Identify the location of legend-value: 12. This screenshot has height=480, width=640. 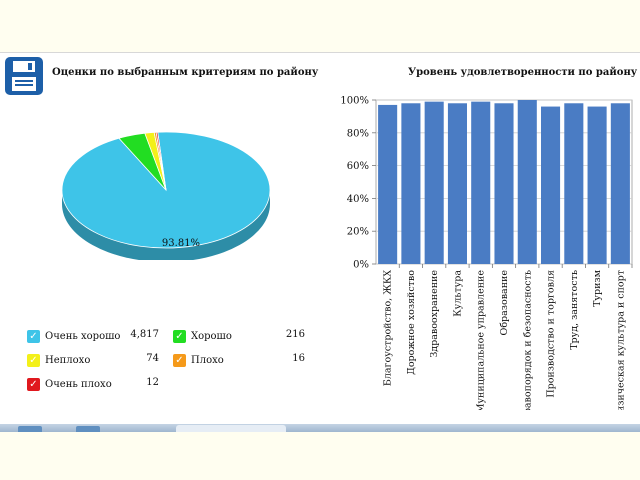
(152, 382).